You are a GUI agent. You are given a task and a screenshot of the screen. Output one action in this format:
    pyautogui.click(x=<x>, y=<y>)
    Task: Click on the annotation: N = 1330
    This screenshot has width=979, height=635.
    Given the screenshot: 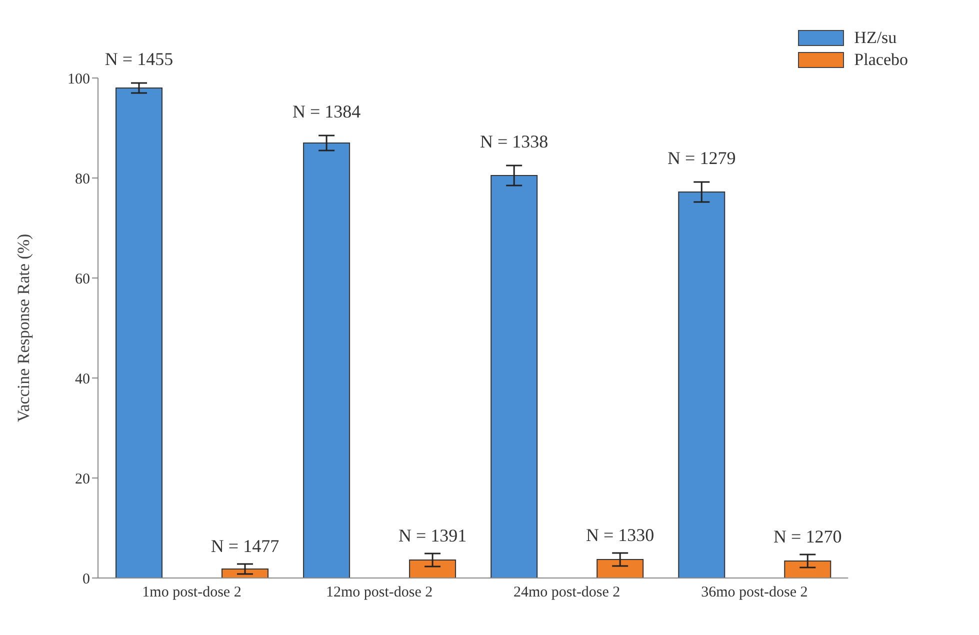 What is the action you would take?
    pyautogui.click(x=620, y=535)
    